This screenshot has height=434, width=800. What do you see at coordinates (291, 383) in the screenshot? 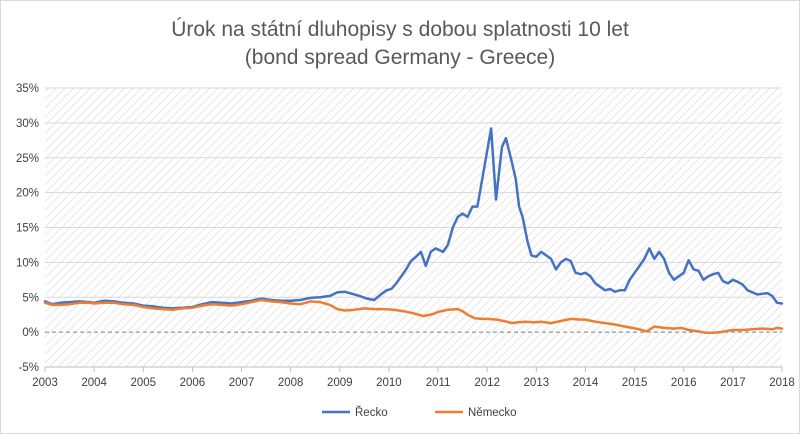
I see `x-tick-label: 2008` at bounding box center [291, 383].